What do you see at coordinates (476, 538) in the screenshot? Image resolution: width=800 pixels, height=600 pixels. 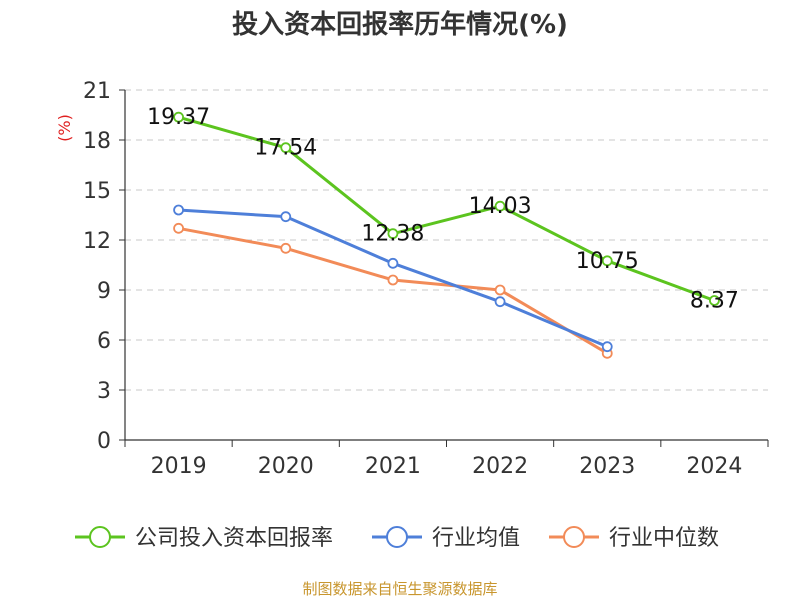 I see `legend-label: 行业均值` at bounding box center [476, 538].